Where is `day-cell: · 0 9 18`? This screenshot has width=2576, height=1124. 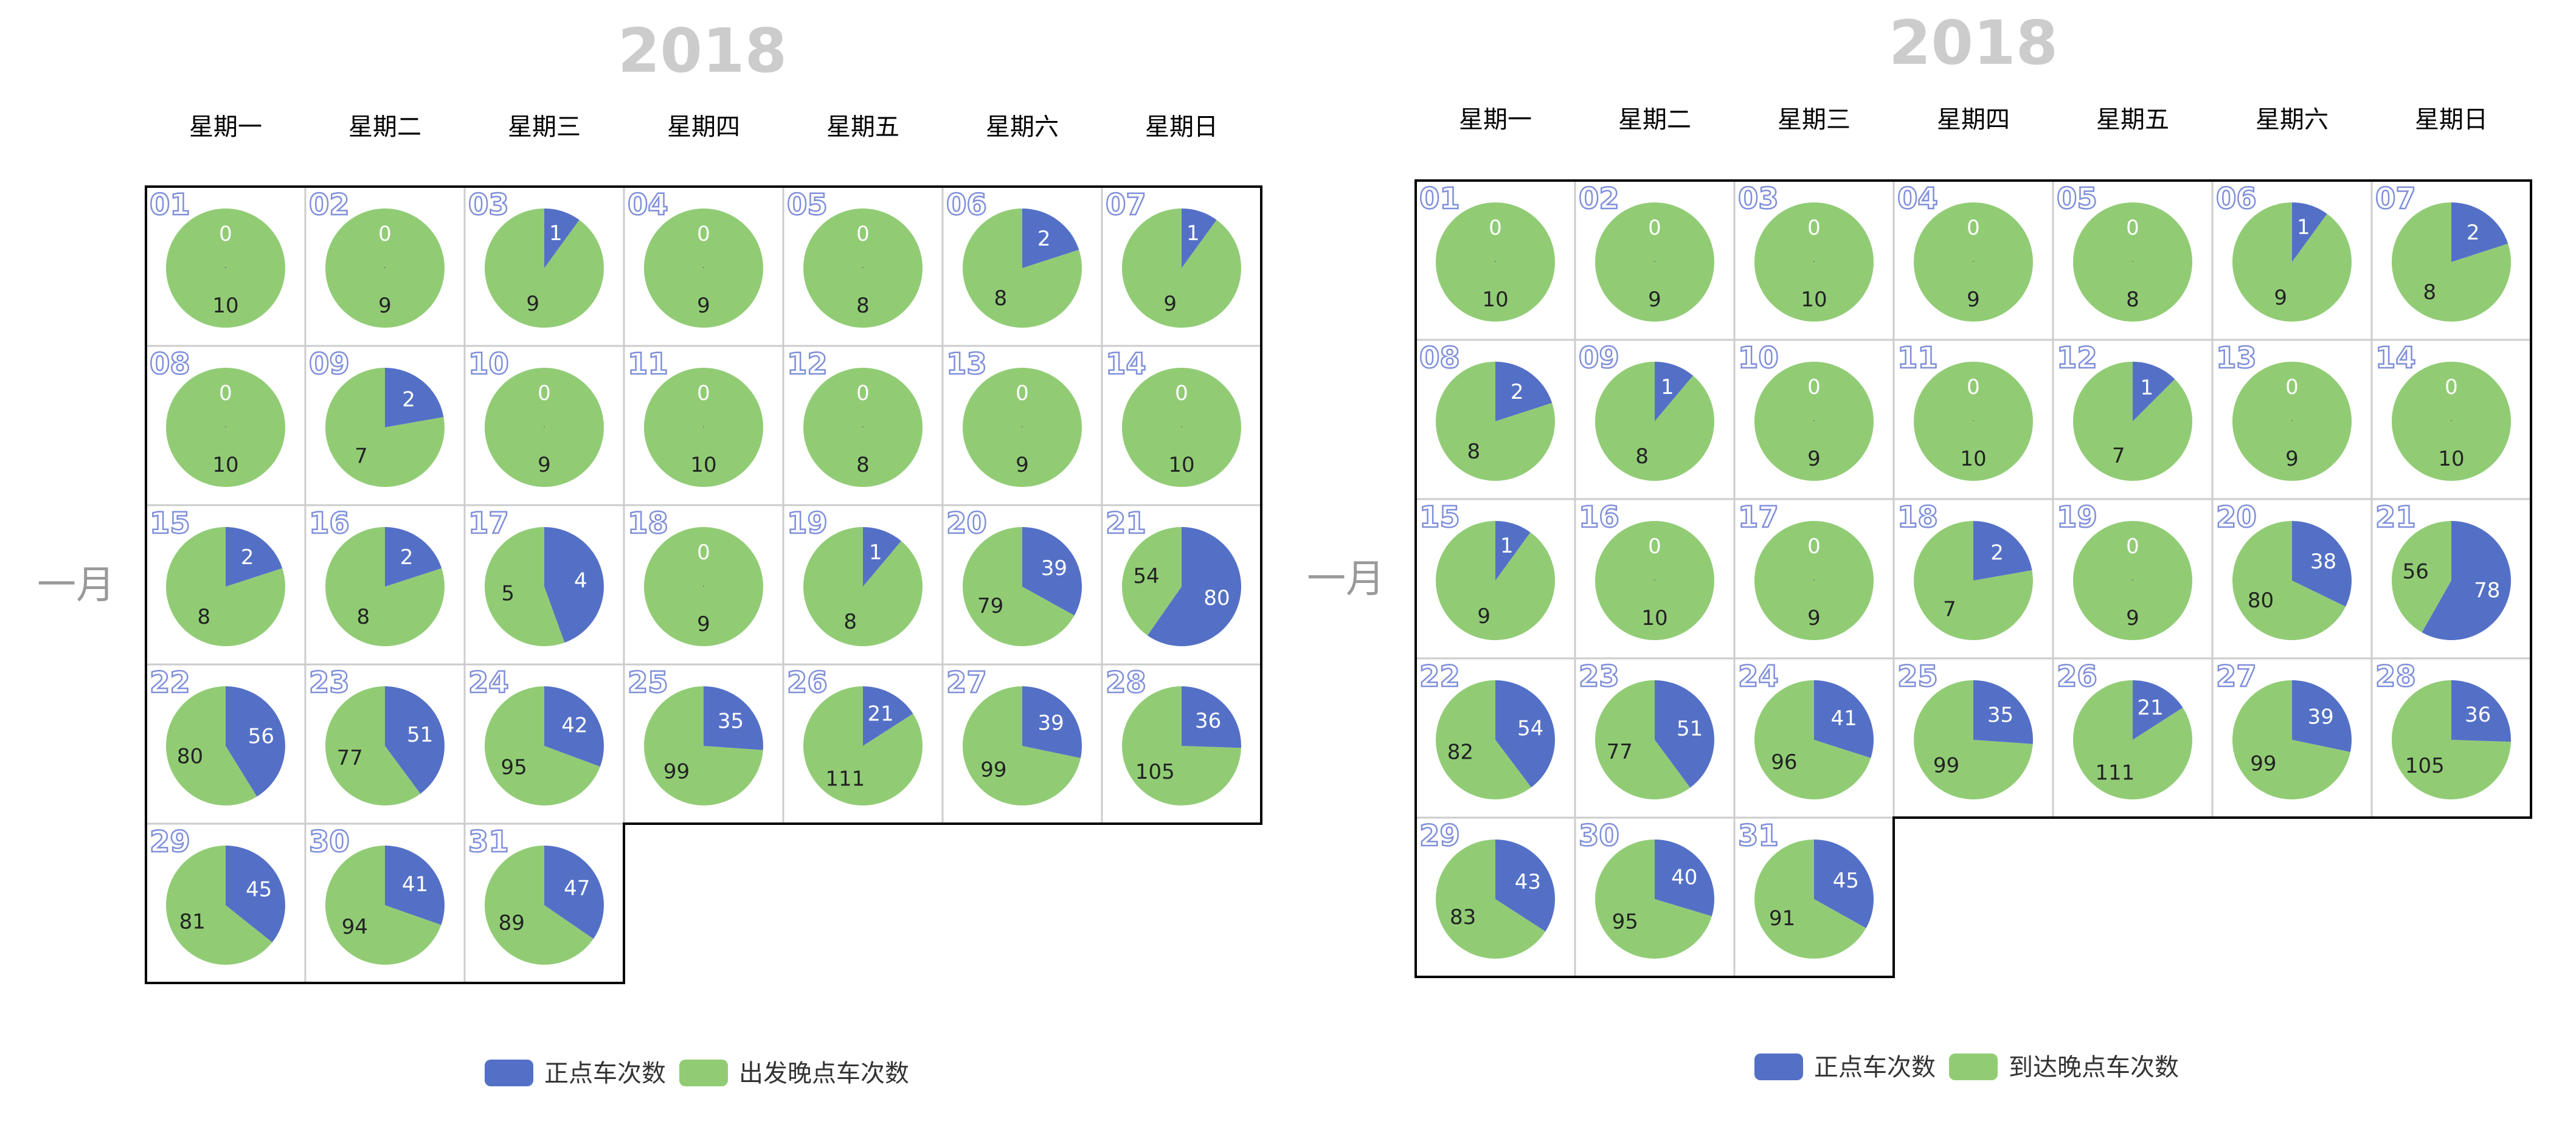
day-cell: · 0 9 18 is located at coordinates (703, 585).